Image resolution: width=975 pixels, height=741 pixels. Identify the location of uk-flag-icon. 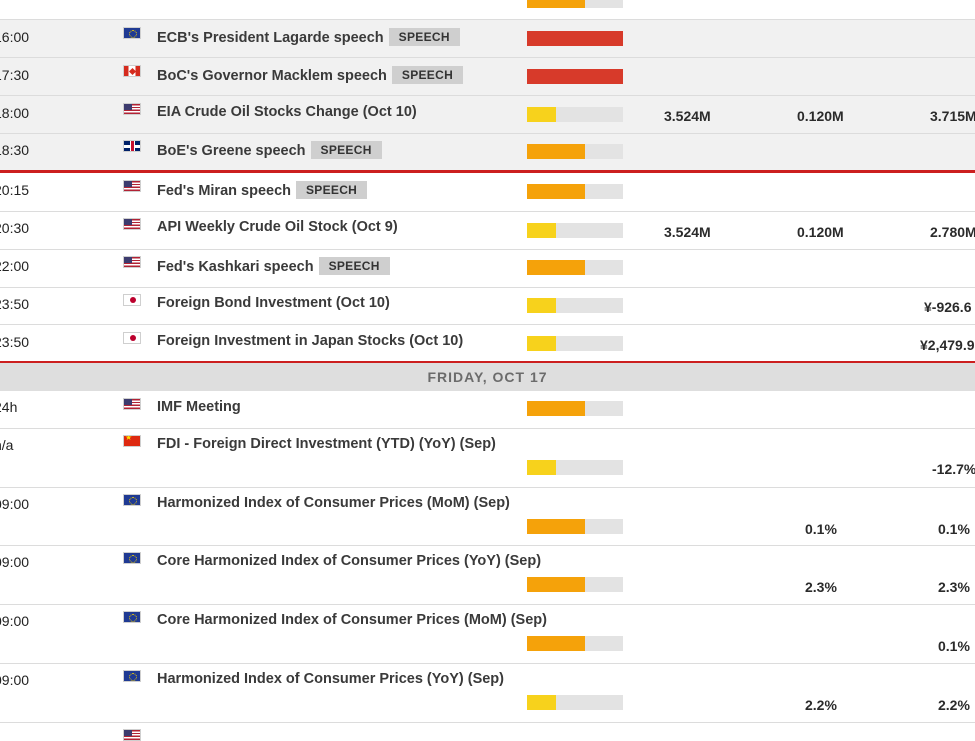
(132, 146).